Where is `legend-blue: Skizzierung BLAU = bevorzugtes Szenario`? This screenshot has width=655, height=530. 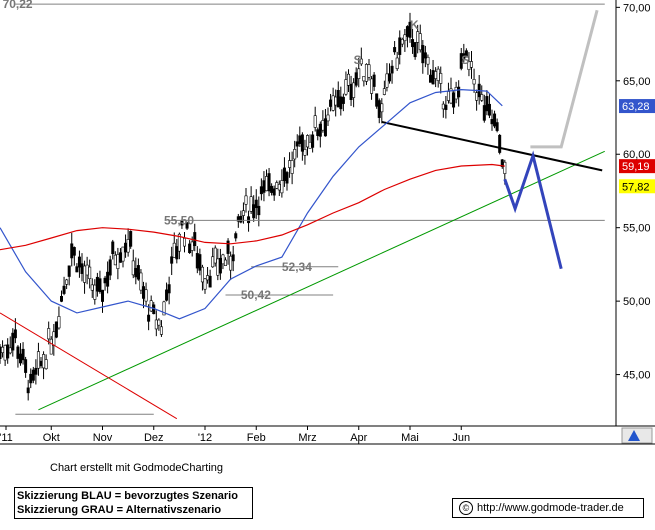
legend-blue: Skizzierung BLAU = bevorzugtes Szenario is located at coordinates (127, 496).